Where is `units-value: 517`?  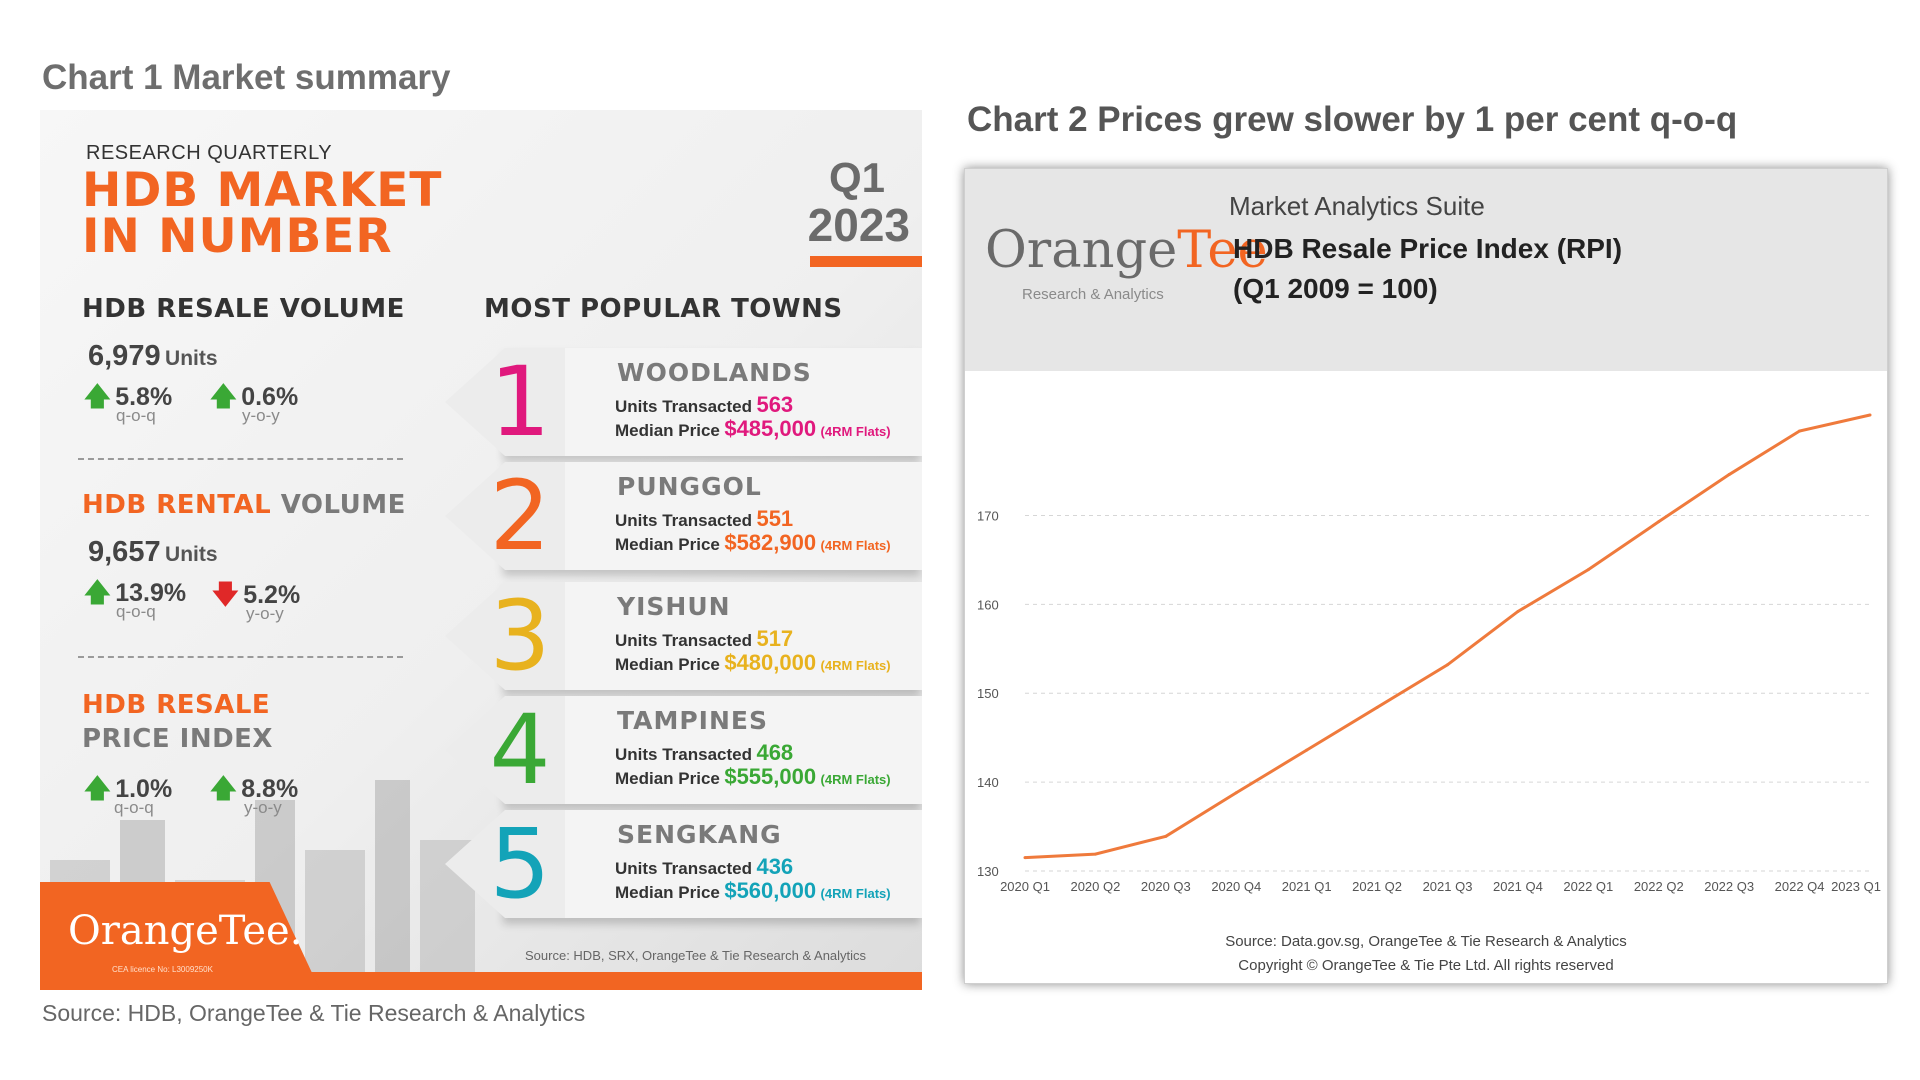 units-value: 517 is located at coordinates (775, 638).